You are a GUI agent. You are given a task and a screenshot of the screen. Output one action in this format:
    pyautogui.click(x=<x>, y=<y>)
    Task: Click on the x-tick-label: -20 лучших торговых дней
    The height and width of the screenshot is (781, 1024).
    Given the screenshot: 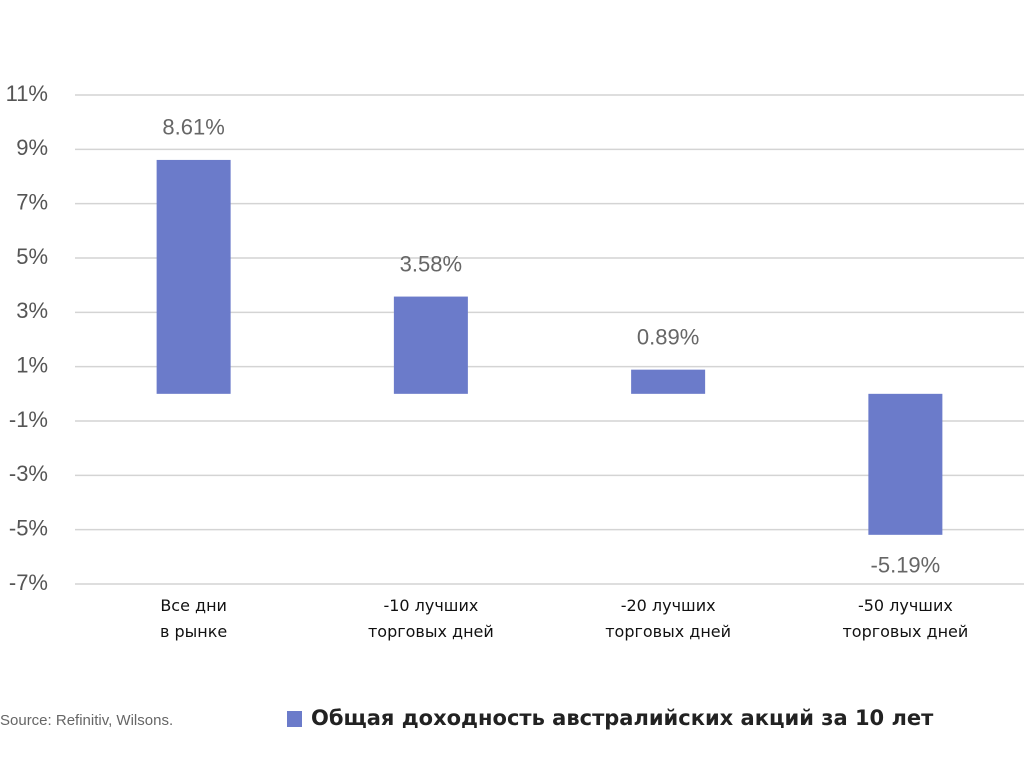 What is the action you would take?
    pyautogui.click(x=668, y=618)
    